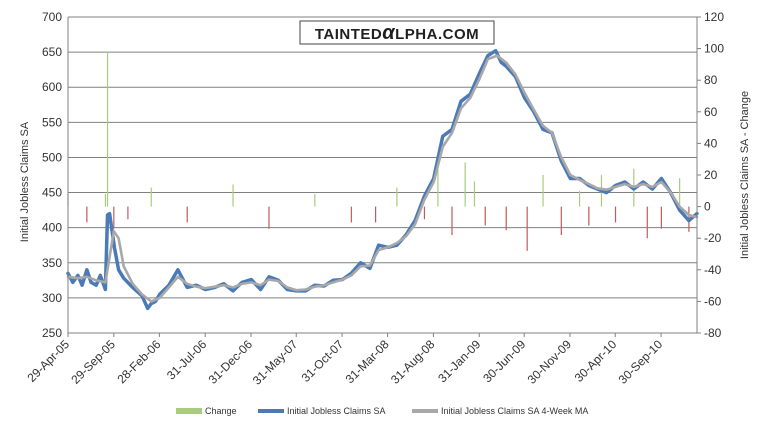 The image size is (769, 438). Describe the element at coordinates (52, 298) in the screenshot. I see `y-tick-label: 300` at that location.